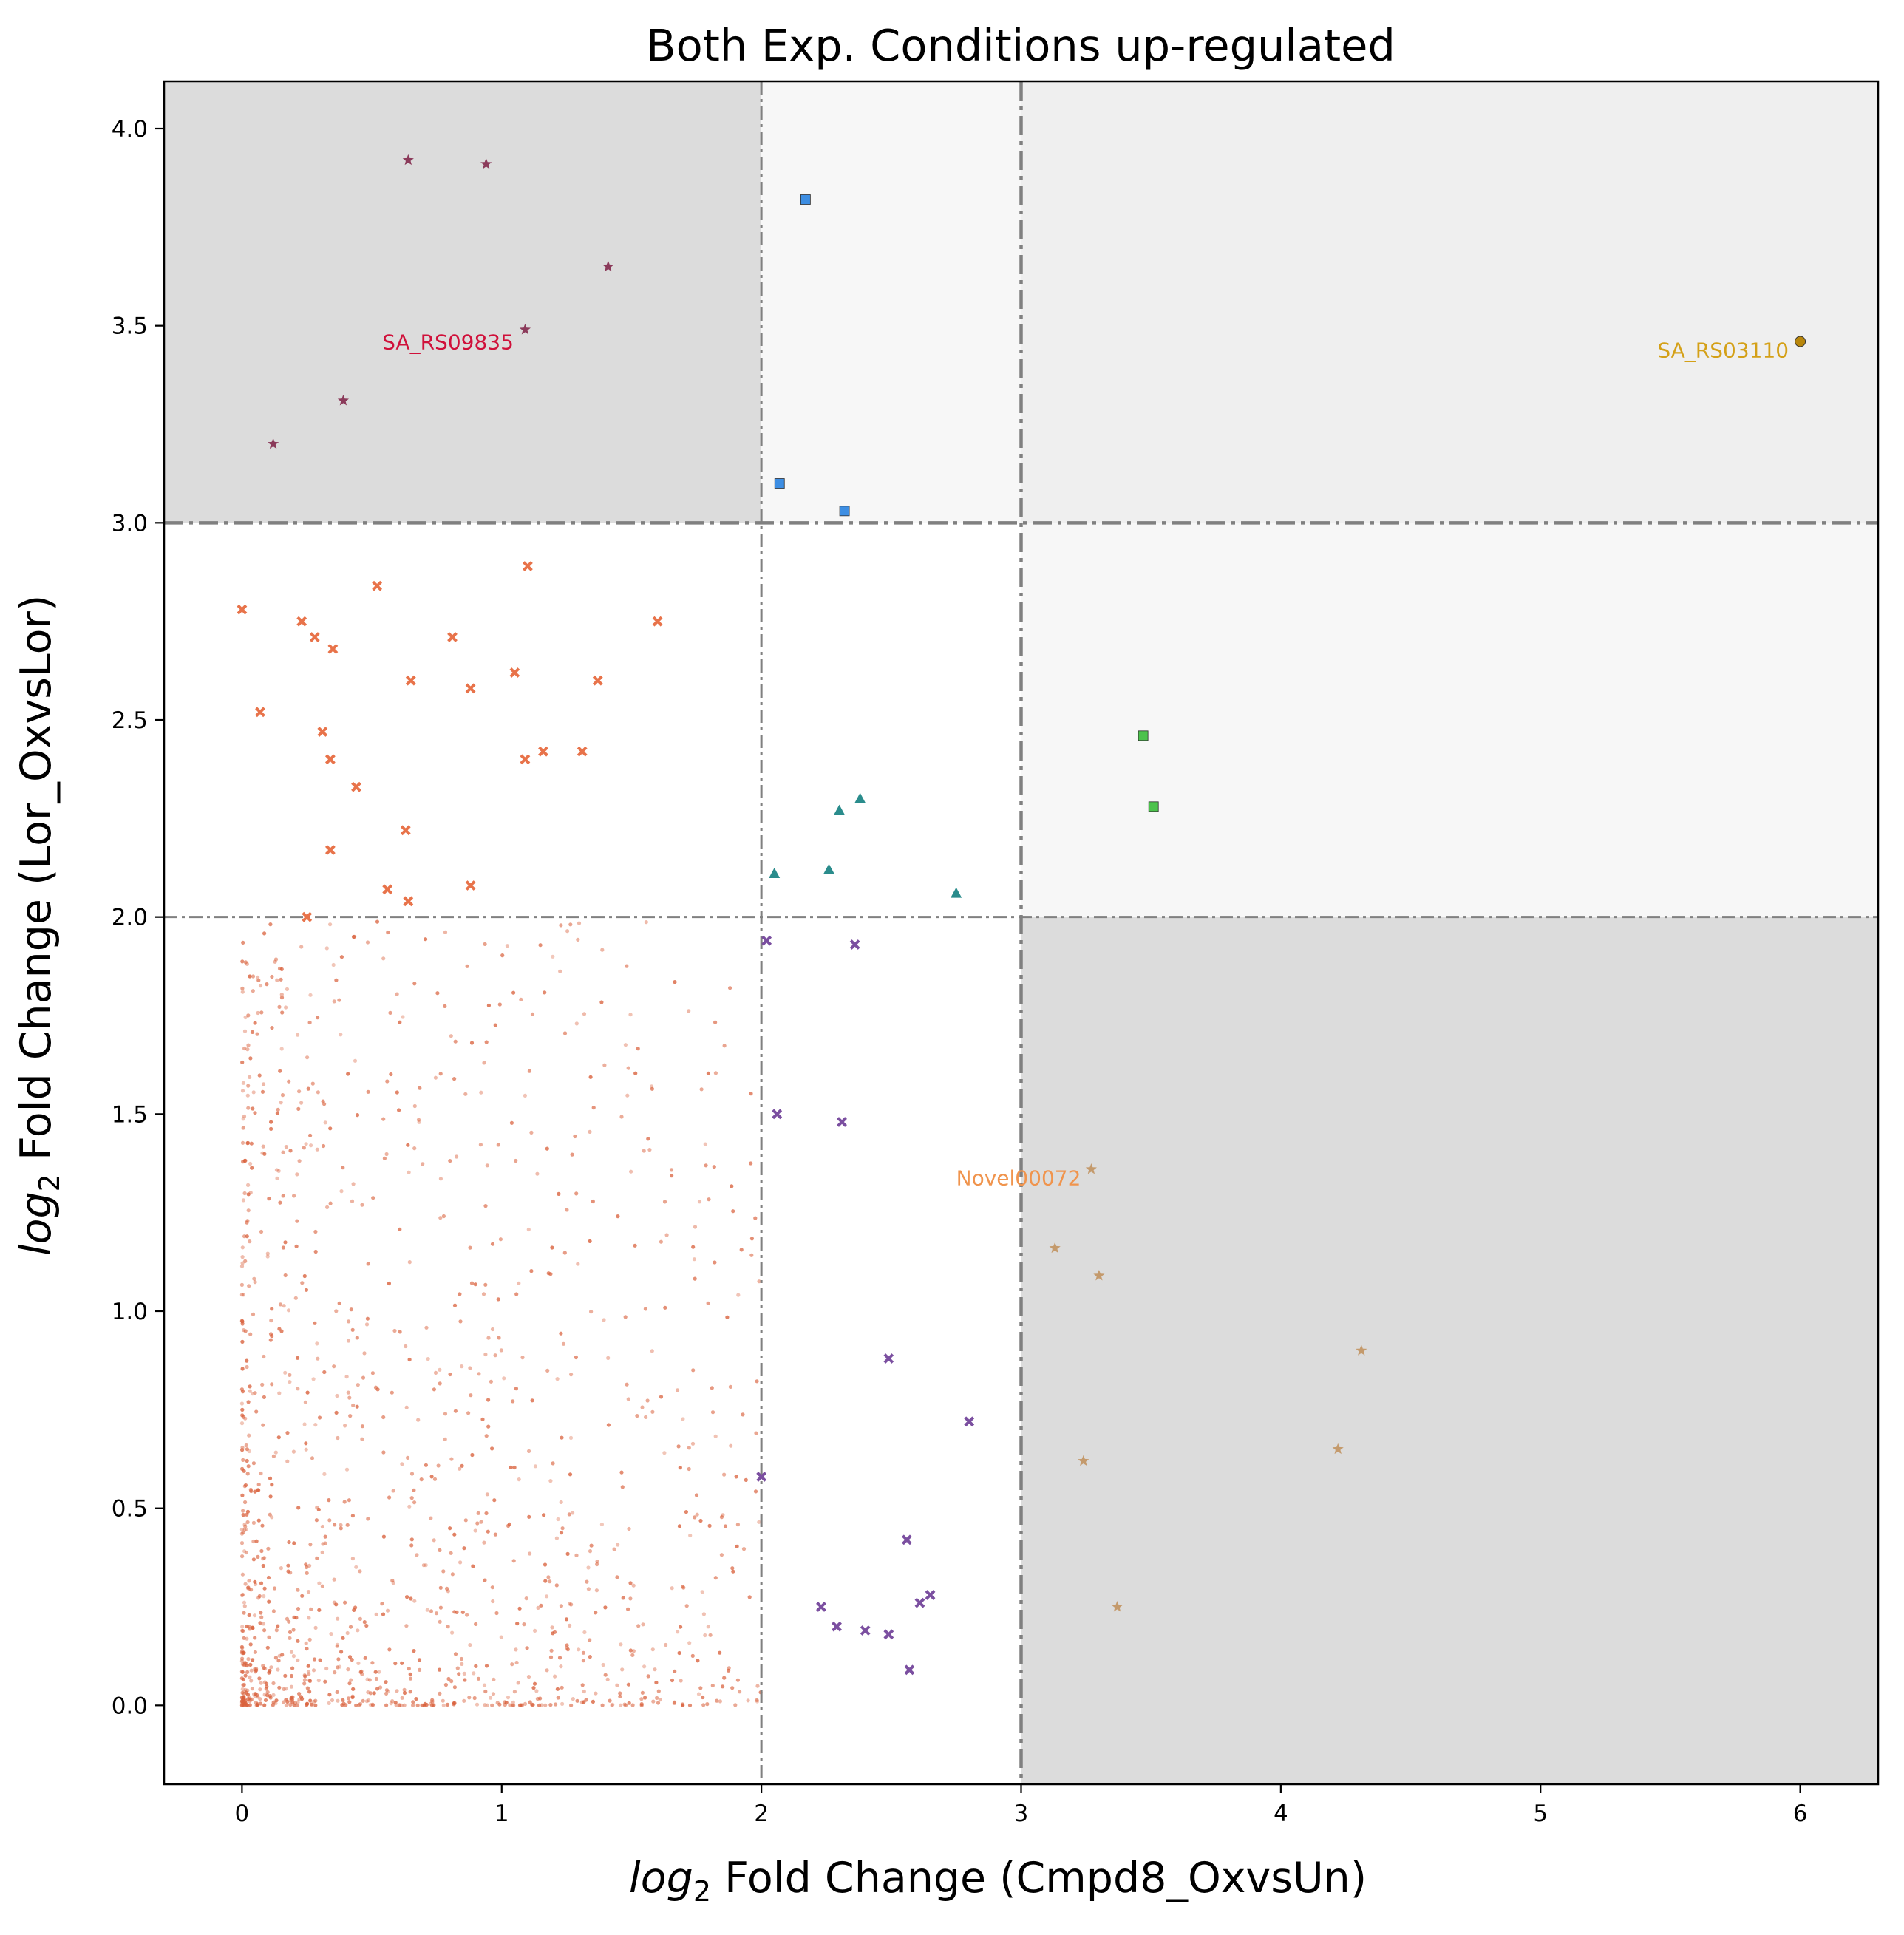  I want to click on x-tick-label: 6, so click(1800, 1813).